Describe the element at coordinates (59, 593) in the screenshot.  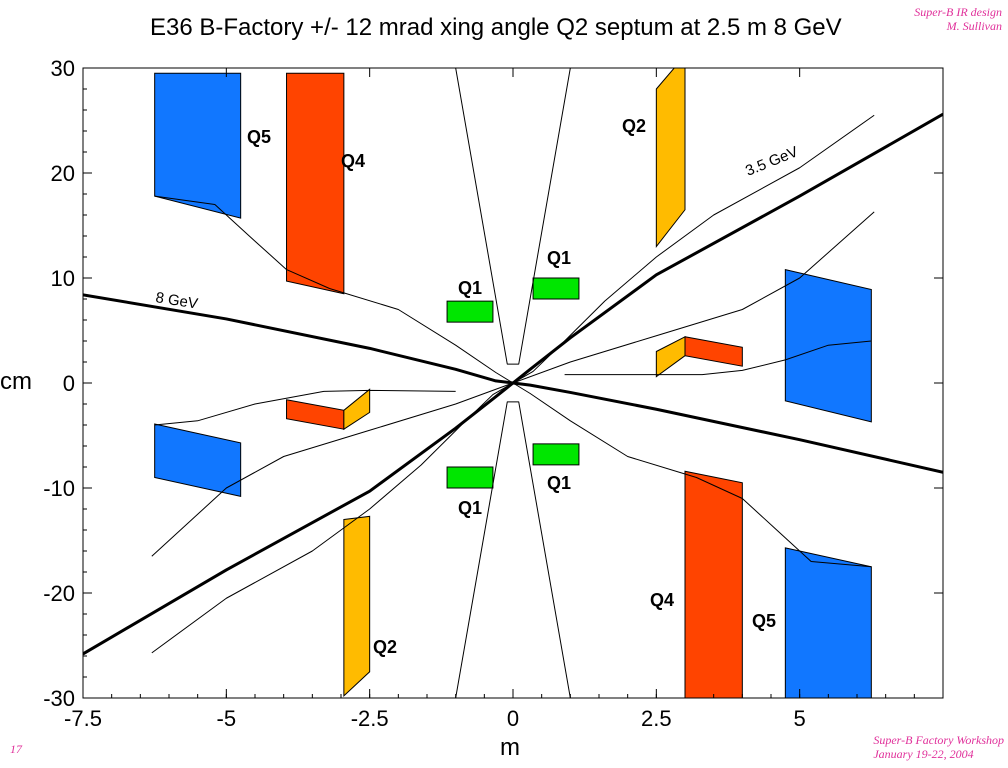
I see `y-tick-label: -20` at that location.